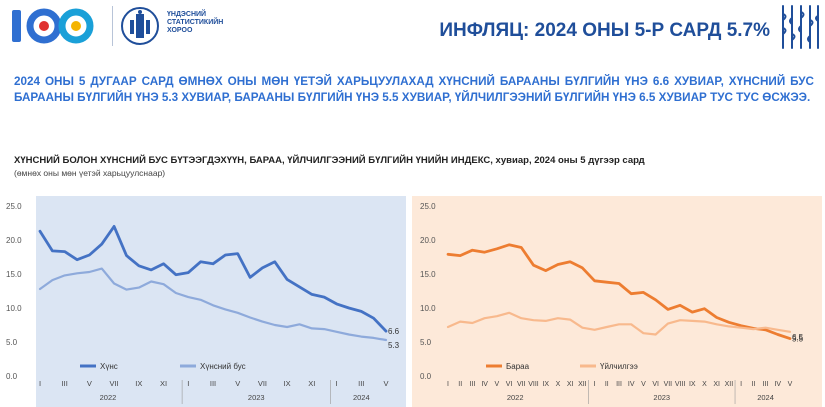 The width and height of the screenshot is (825, 407). What do you see at coordinates (518, 366) in the screenshot?
I see `legend-label-1: Бараа` at bounding box center [518, 366].